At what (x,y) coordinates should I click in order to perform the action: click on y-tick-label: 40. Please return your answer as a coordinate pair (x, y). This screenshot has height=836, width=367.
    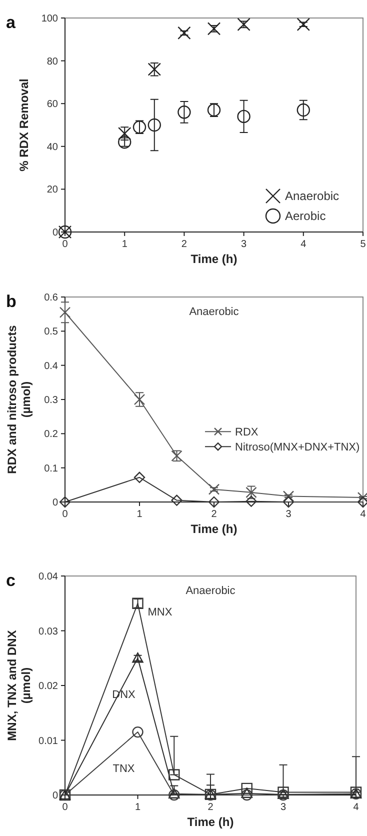
    Looking at the image, I should click on (52, 147).